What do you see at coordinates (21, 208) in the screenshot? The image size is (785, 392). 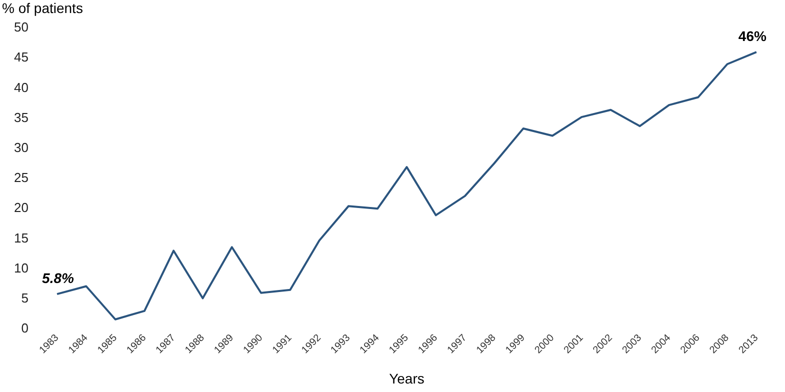 I see `y-tick-label: 20` at bounding box center [21, 208].